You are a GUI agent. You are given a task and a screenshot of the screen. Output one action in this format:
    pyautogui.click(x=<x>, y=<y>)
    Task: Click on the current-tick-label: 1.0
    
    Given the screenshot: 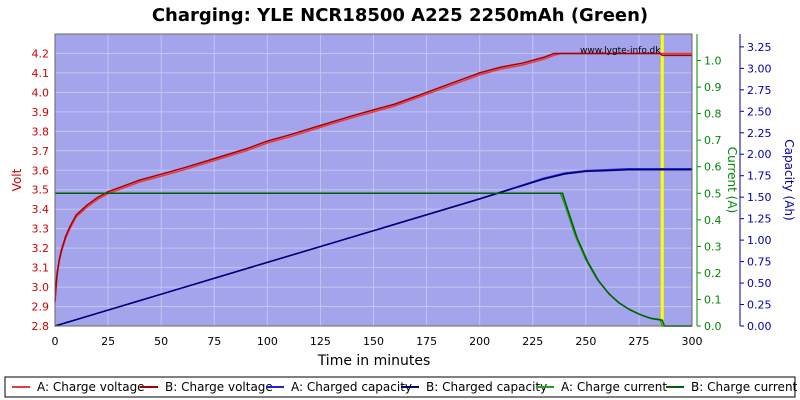 What is the action you would take?
    pyautogui.click(x=713, y=61)
    